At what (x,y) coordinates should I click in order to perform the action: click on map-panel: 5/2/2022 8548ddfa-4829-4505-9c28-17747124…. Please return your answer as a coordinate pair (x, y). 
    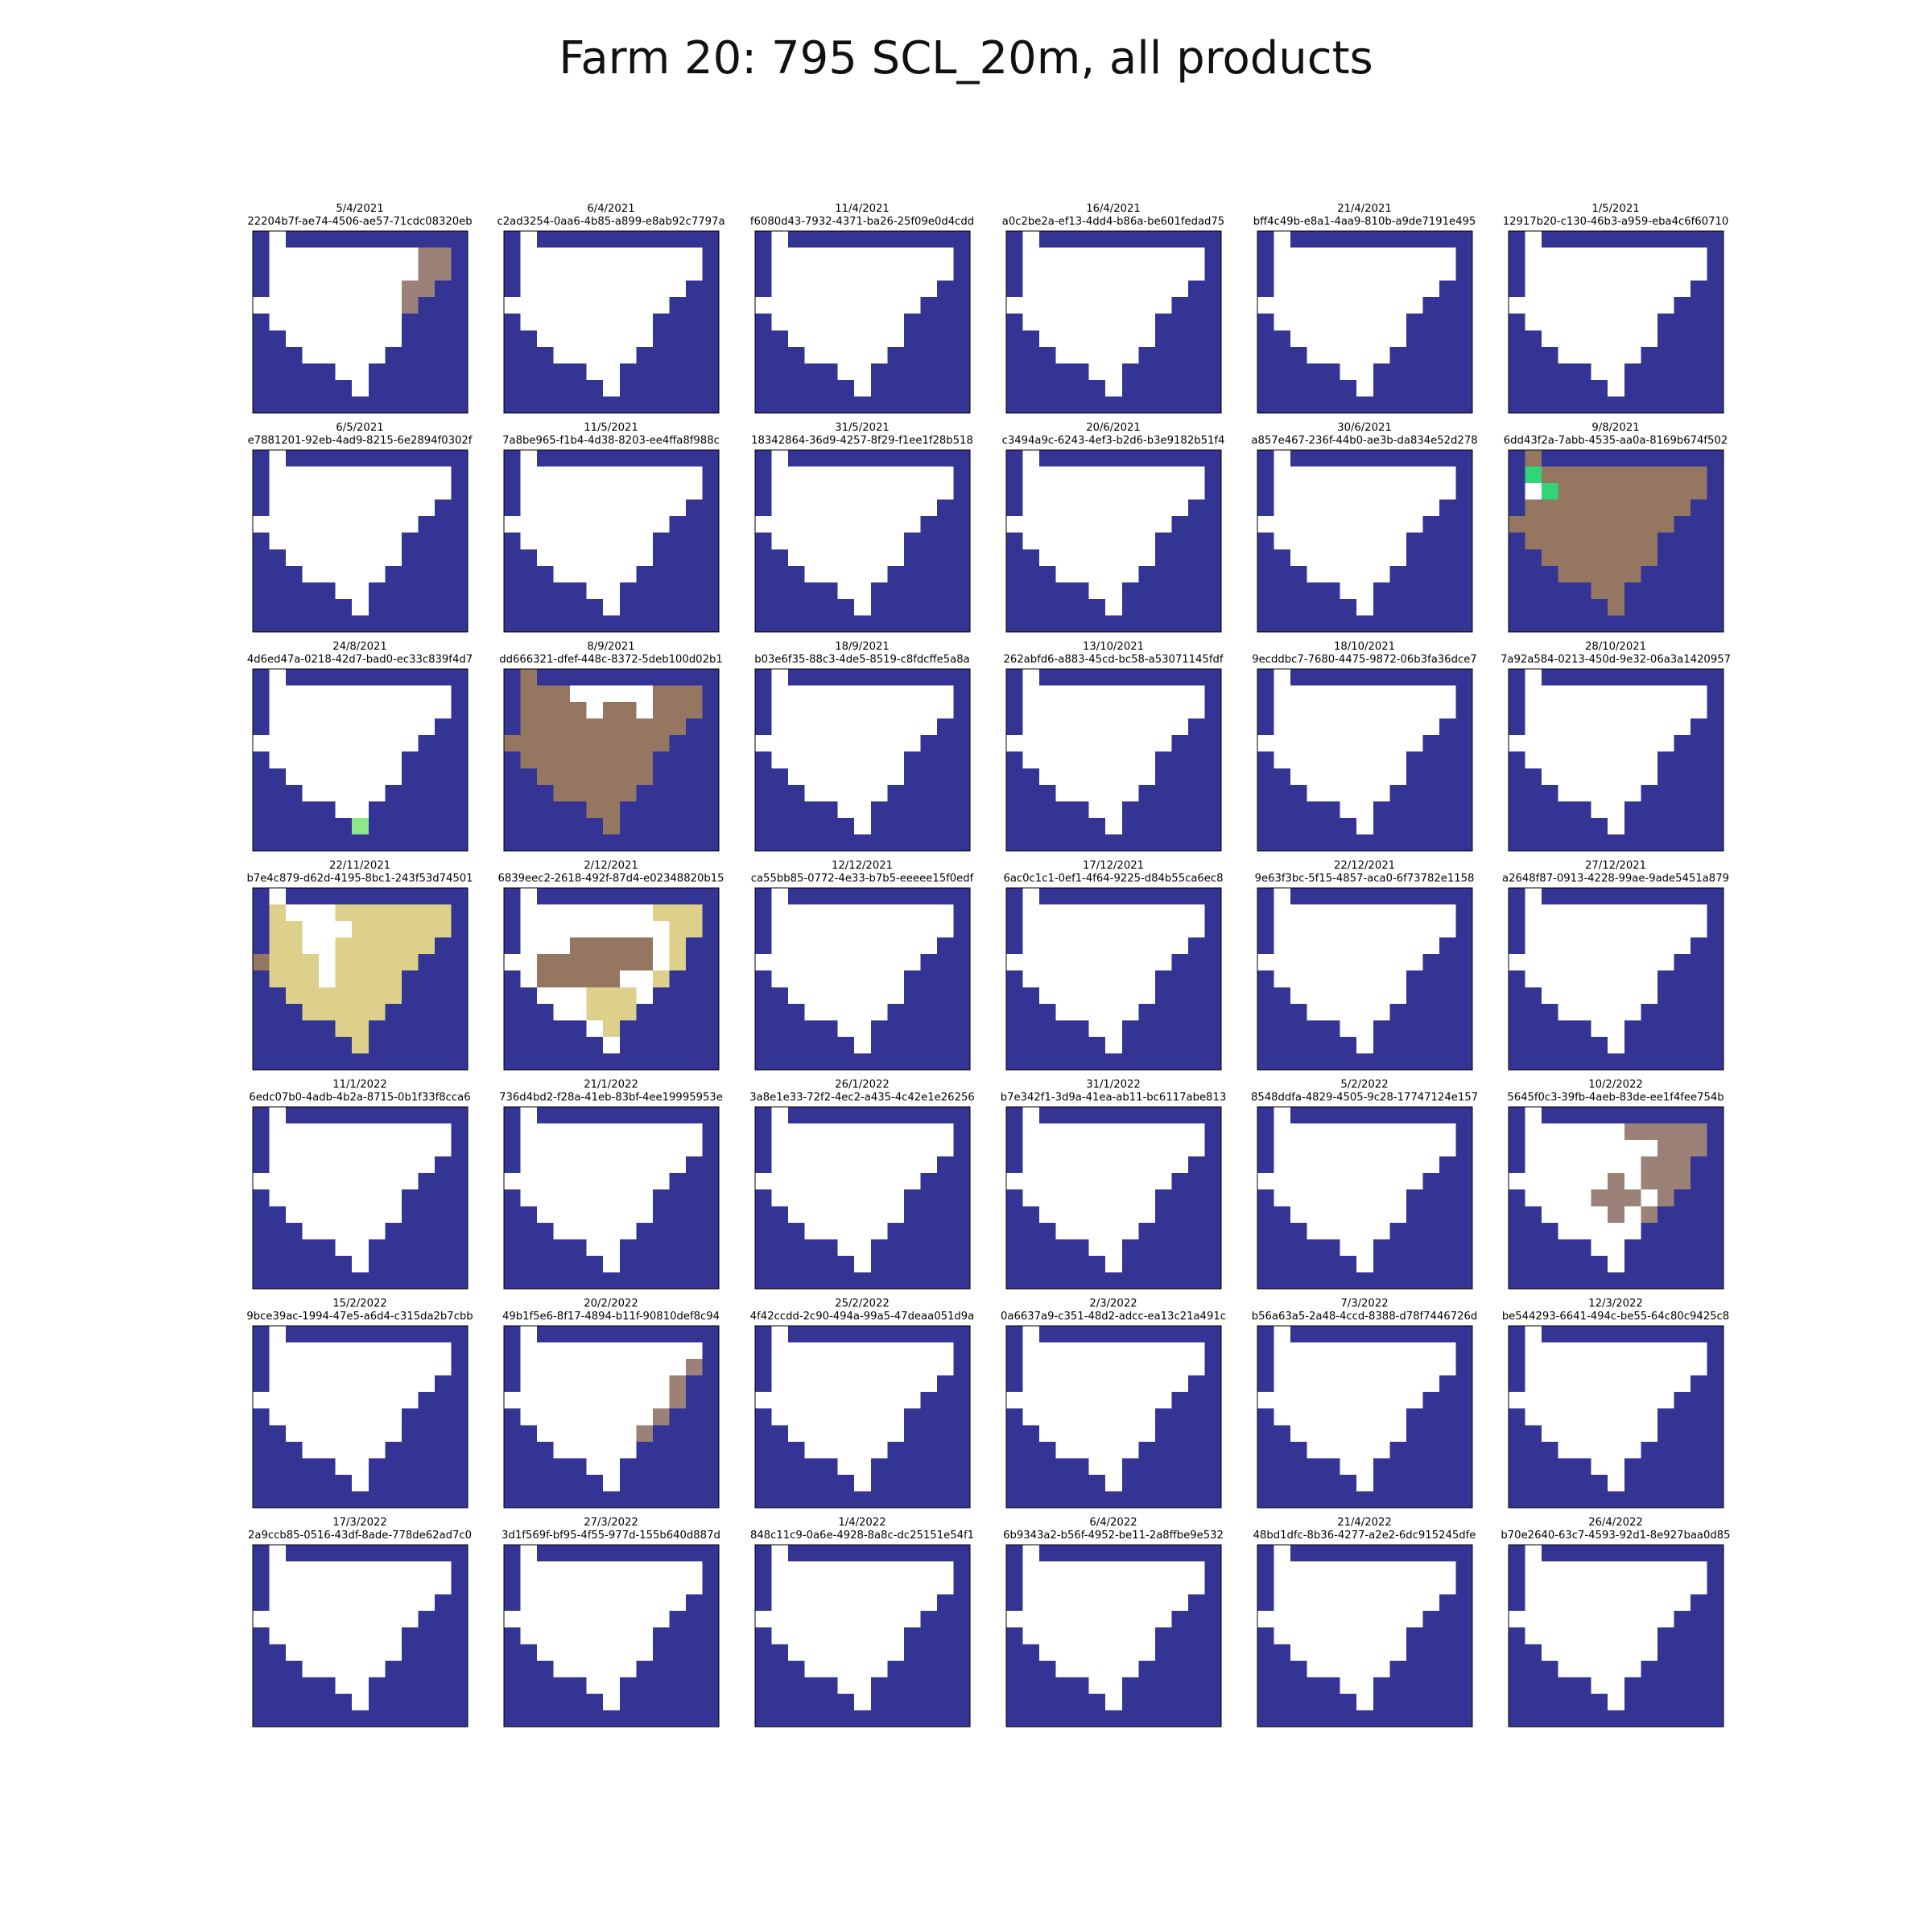
    Looking at the image, I should click on (1364, 1188).